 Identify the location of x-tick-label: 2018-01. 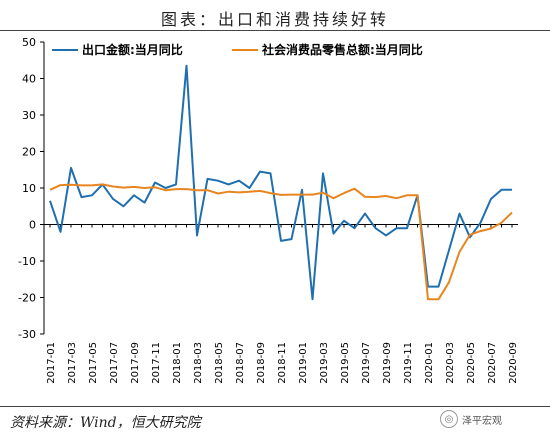
(177, 363).